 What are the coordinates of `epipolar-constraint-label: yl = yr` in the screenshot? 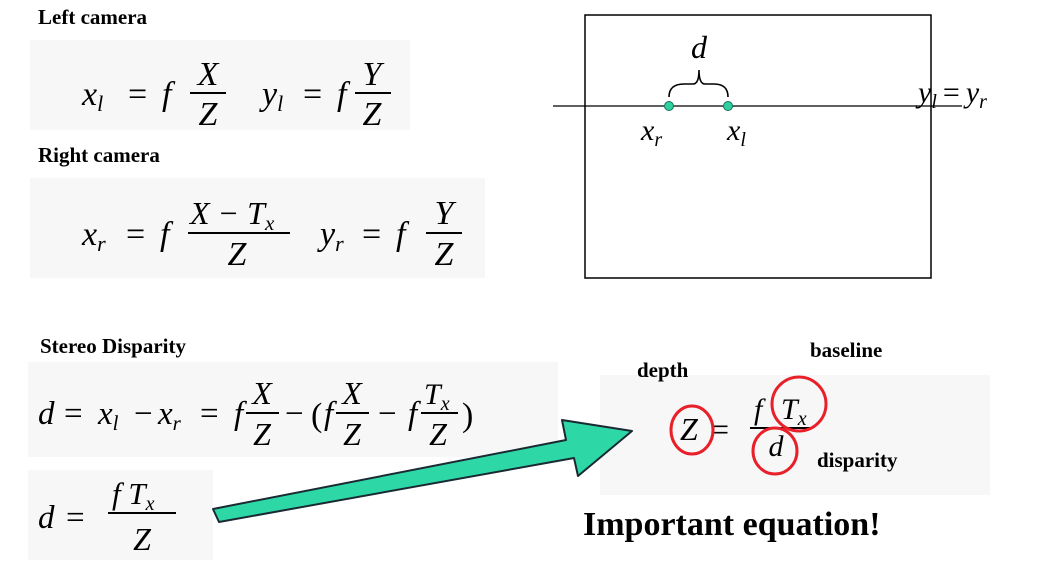 It's located at (951, 94).